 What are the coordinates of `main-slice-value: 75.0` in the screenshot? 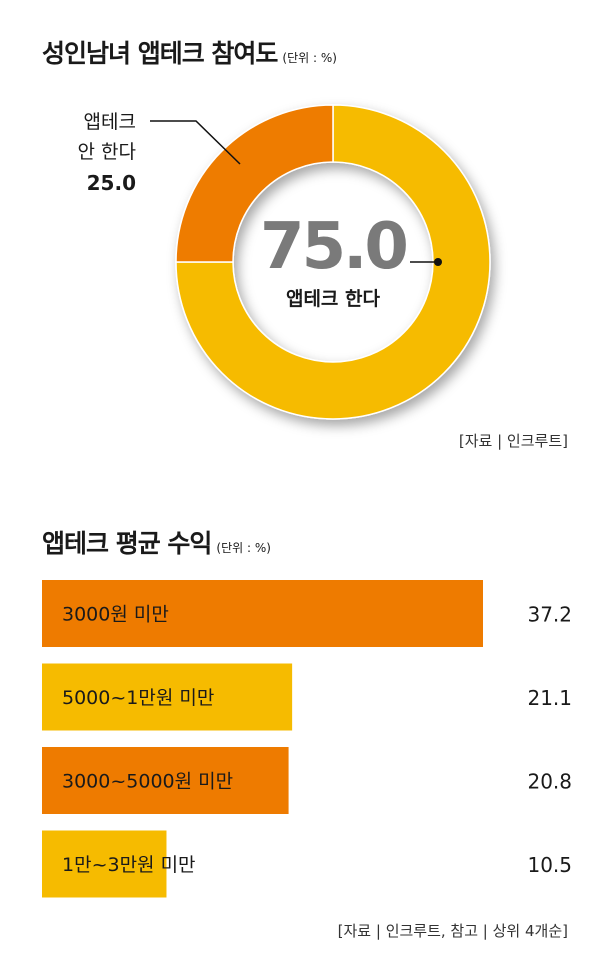 It's located at (333, 247).